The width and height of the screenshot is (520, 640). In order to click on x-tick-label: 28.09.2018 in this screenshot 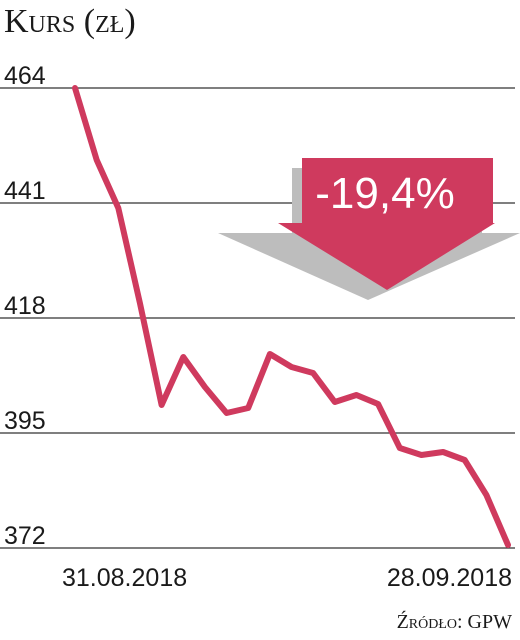, I will do `click(449, 578)`.